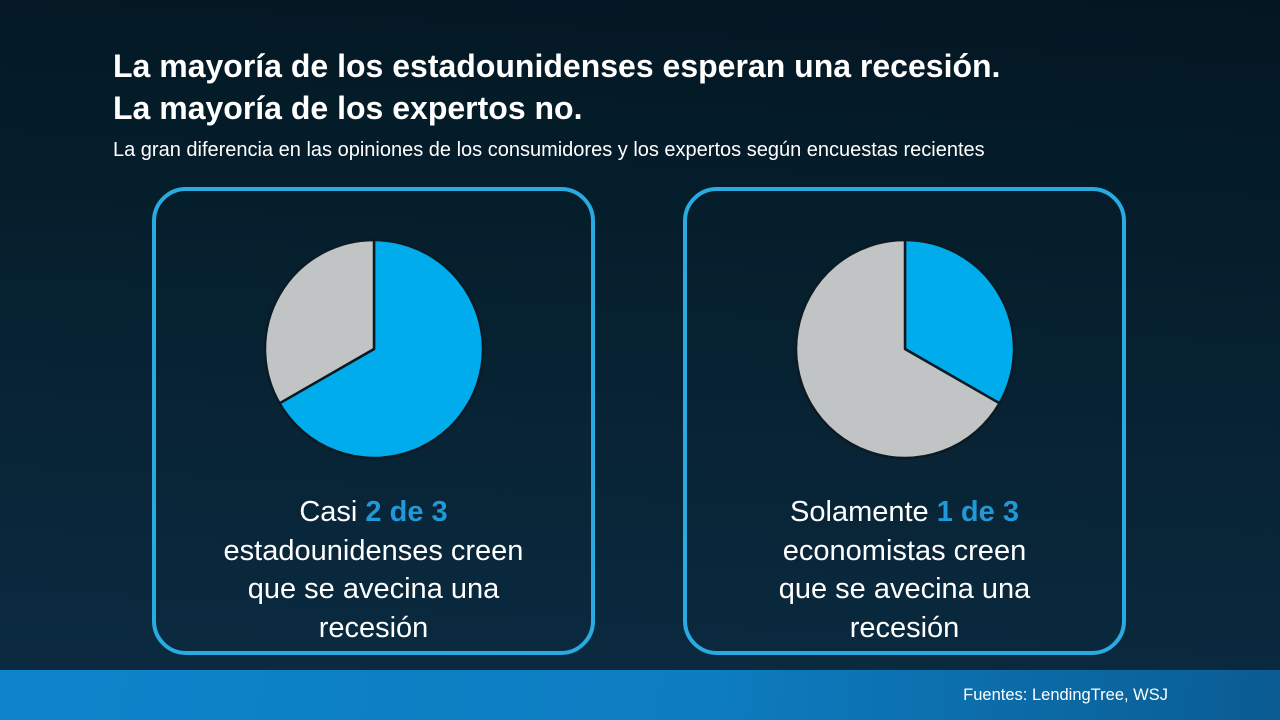 This screenshot has height=720, width=1280. I want to click on caption-text: economistas creen, so click(904, 550).